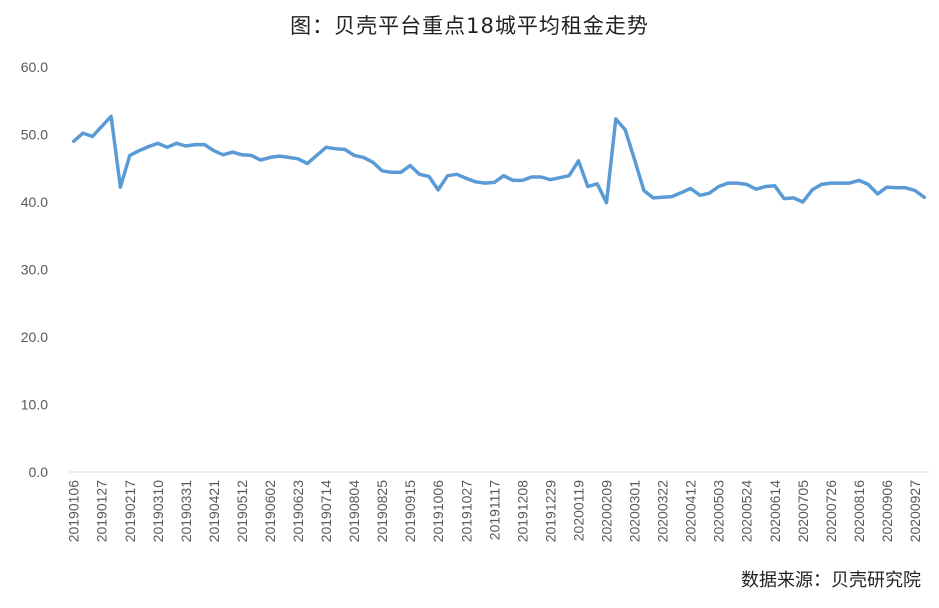  I want to click on x-tick-label: 20200816, so click(859, 511).